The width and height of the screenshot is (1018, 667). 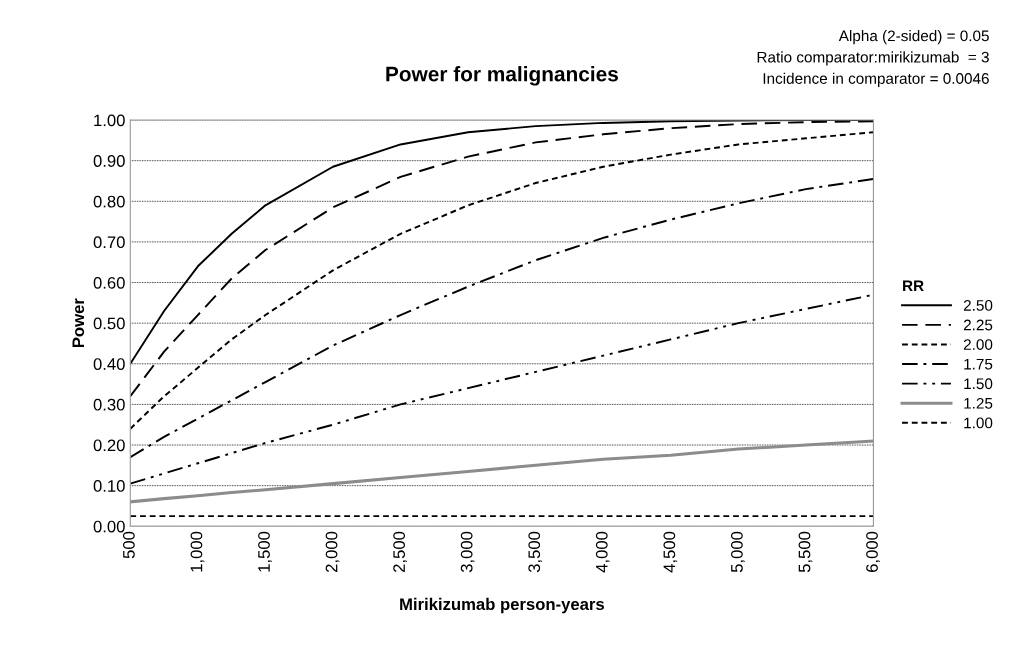 I want to click on x-tick-label: 3,500, so click(x=535, y=552).